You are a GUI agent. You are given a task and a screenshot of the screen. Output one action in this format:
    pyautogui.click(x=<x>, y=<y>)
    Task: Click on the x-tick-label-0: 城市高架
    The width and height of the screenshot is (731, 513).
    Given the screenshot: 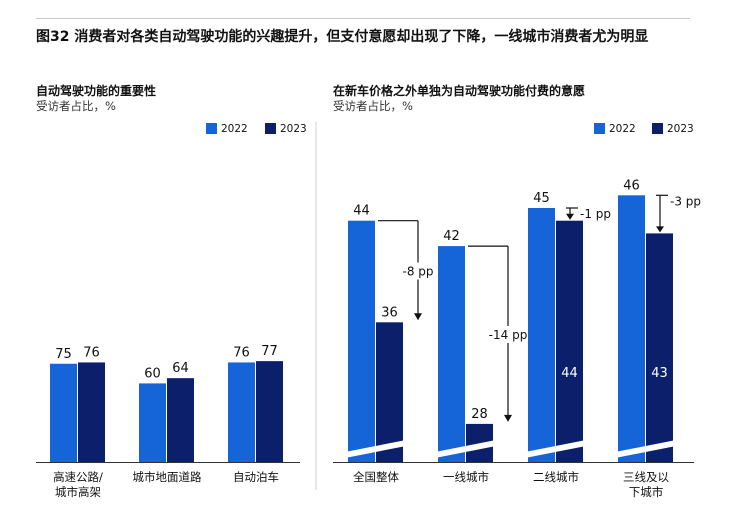 What is the action you would take?
    pyautogui.click(x=78, y=492)
    